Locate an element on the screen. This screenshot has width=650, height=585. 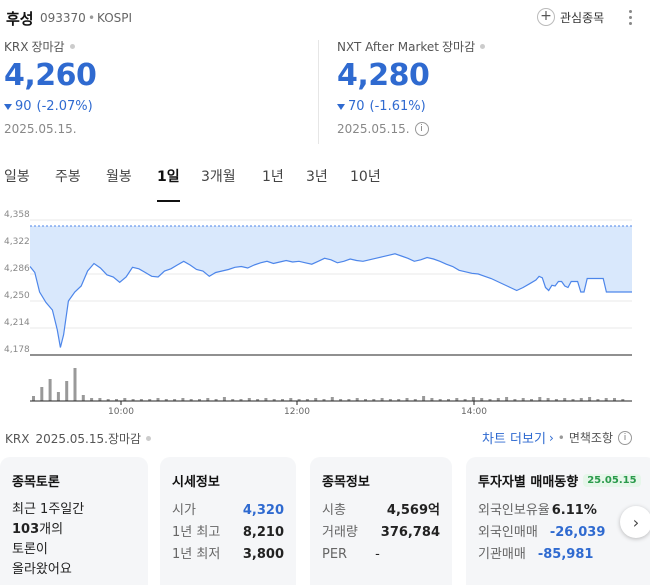
discussion-line1: 최근 1주일간 is located at coordinates (48, 509).